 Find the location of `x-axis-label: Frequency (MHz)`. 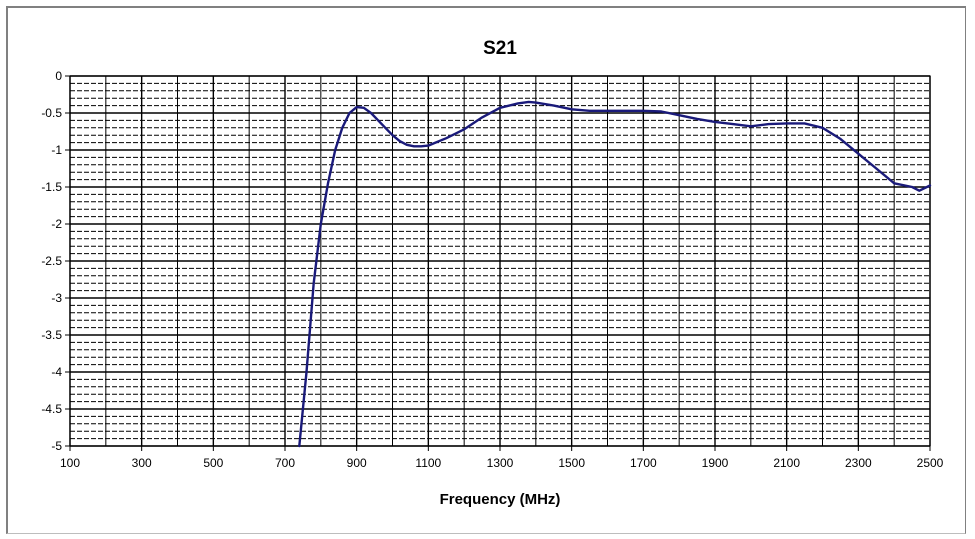

x-axis-label: Frequency (MHz) is located at coordinates (500, 499).